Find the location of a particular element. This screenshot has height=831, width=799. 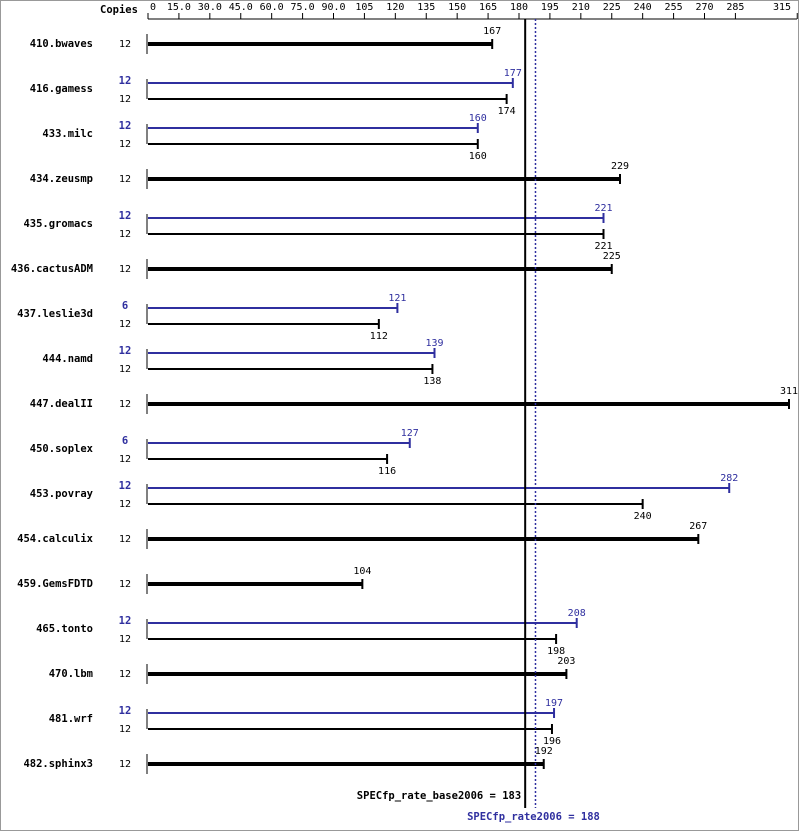

benchmark-name: 434.zeusmp is located at coordinates (61, 179).